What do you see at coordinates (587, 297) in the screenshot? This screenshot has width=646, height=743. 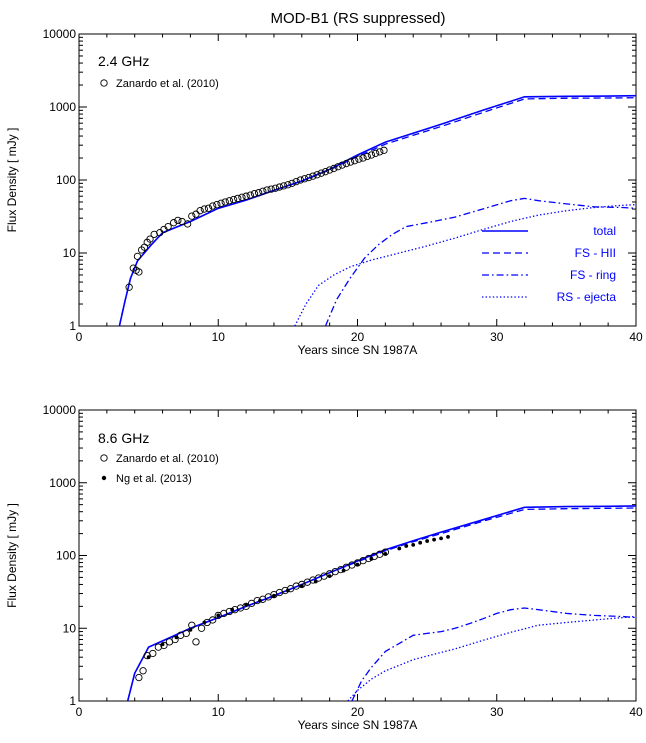 I see `legend-label: RS - ejecta` at bounding box center [587, 297].